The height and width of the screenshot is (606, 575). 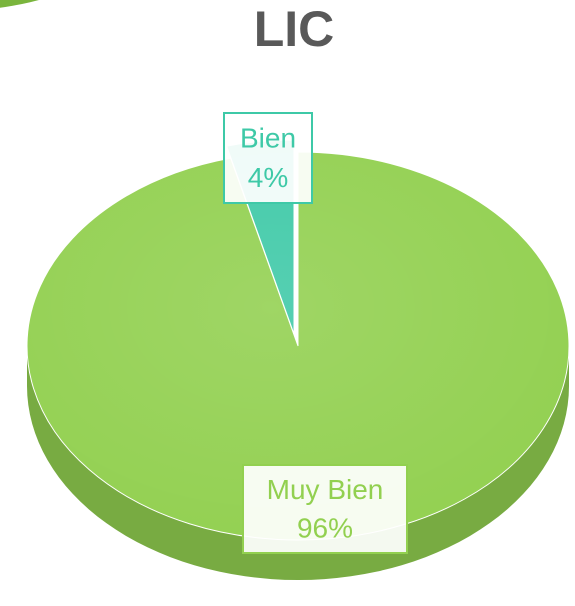 What do you see at coordinates (325, 528) in the screenshot?
I see `data-label-value: 96%` at bounding box center [325, 528].